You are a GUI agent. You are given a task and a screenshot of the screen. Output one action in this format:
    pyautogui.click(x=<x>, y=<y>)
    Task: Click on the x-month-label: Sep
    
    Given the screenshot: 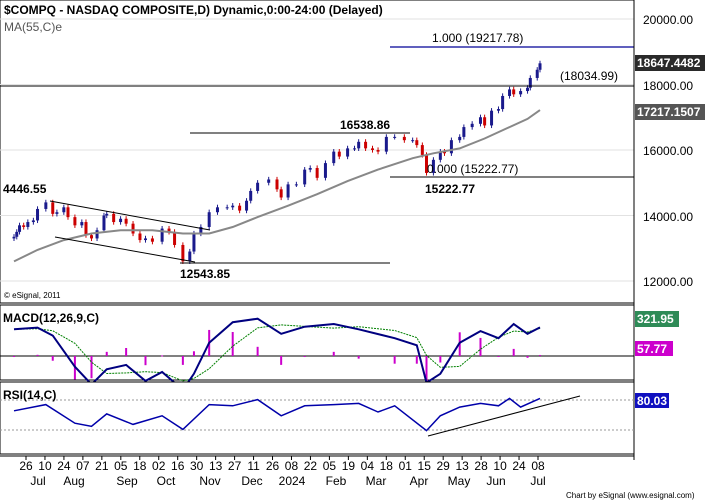 What is the action you would take?
    pyautogui.click(x=127, y=481)
    